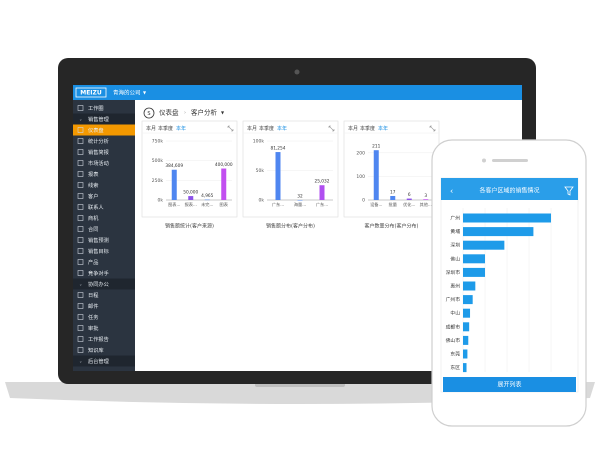 Image resolution: width=600 pixels, height=470 pixels. Describe the element at coordinates (509, 189) in the screenshot. I see `phone-header` at that location.